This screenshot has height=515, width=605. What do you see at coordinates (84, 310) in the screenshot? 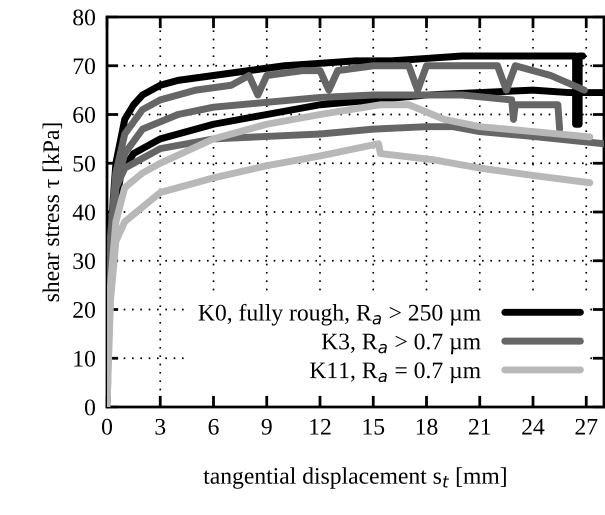
I see `y-tick-label: 20` at bounding box center [84, 310].